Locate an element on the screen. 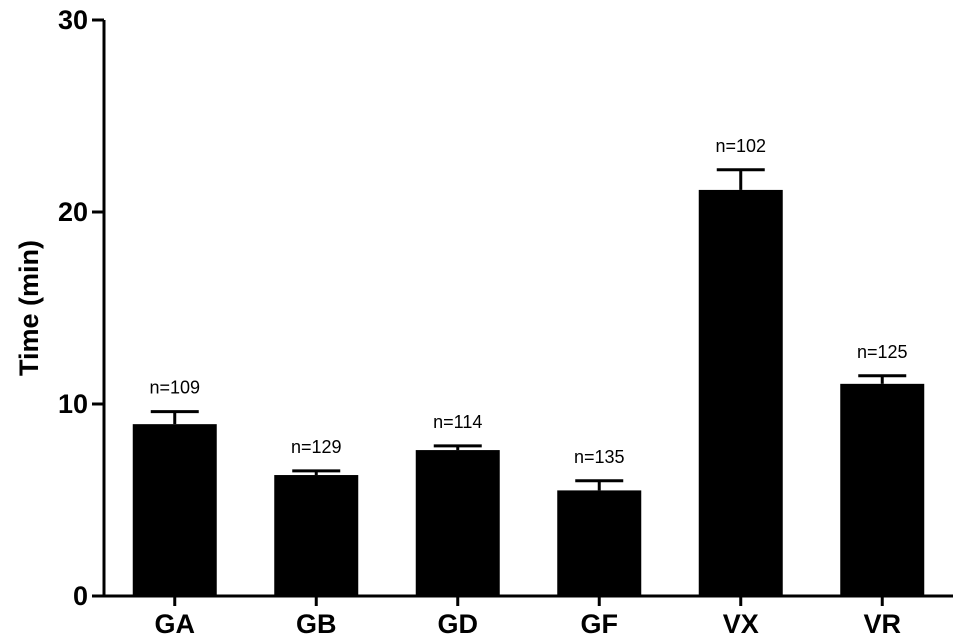  x-tick-label: VX is located at coordinates (741, 624).